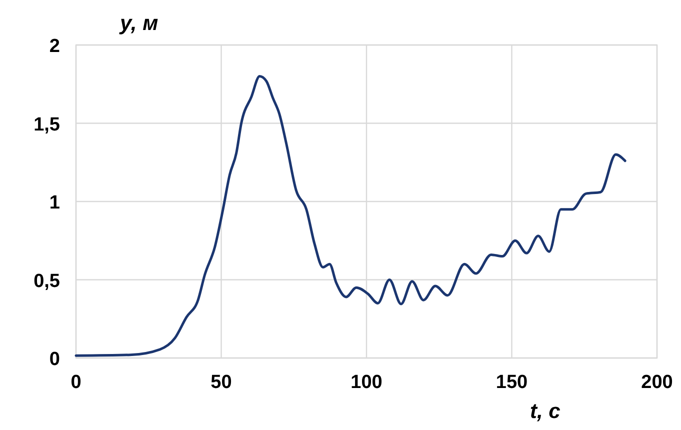 The height and width of the screenshot is (430, 681). I want to click on x-tick-label: 100, so click(366, 382).